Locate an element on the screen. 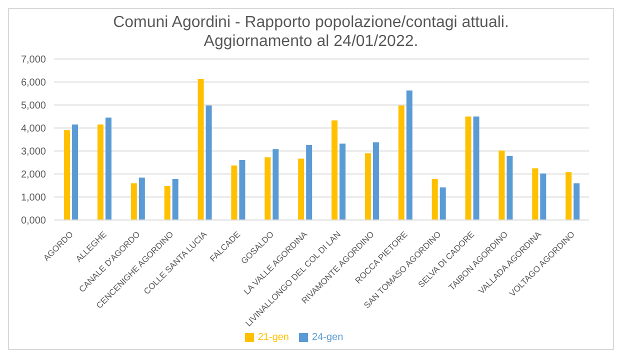 Image resolution: width=620 pixels, height=356 pixels. y-tick-label: 5,000 is located at coordinates (33, 106).